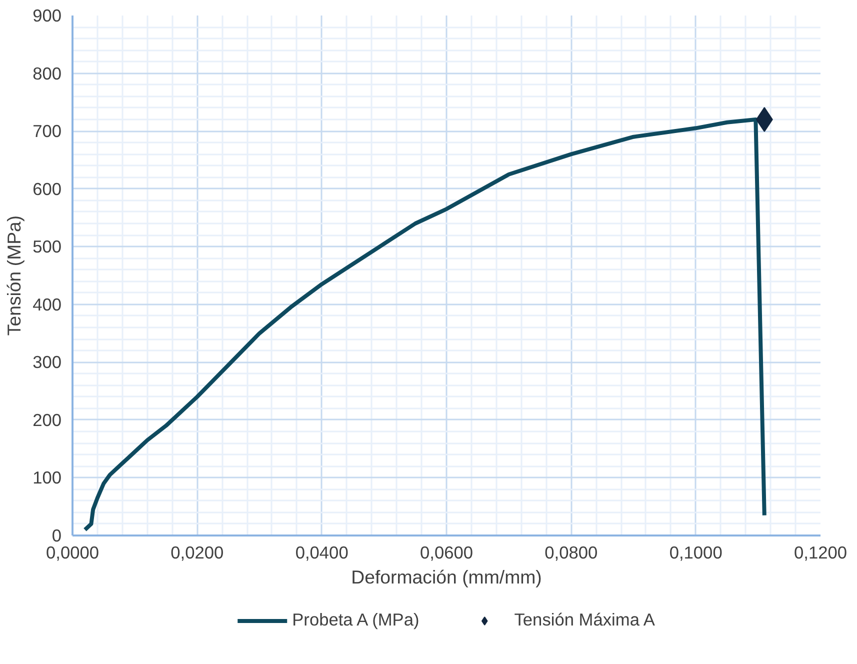  What do you see at coordinates (356, 620) in the screenshot?
I see `legend-label: Probeta A (MPa)` at bounding box center [356, 620].